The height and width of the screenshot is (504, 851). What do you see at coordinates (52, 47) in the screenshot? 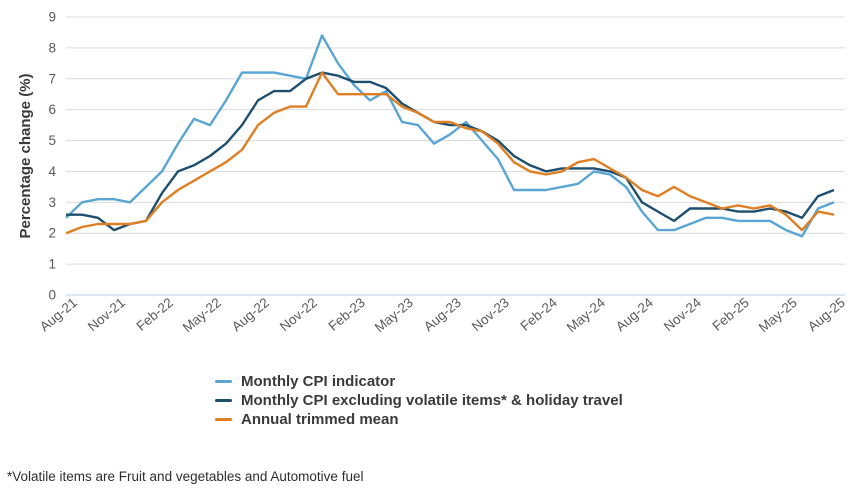
I see `svg-text: 8` at bounding box center [52, 47].